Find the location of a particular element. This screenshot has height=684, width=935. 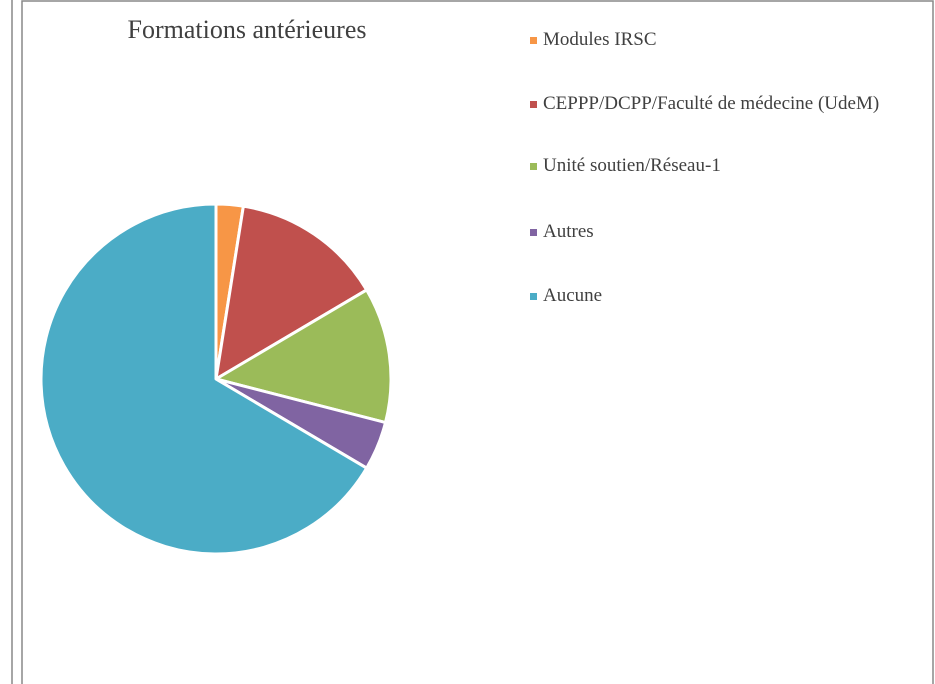

legend-item: Unité soutien/Réseau-1 is located at coordinates (725, 166).